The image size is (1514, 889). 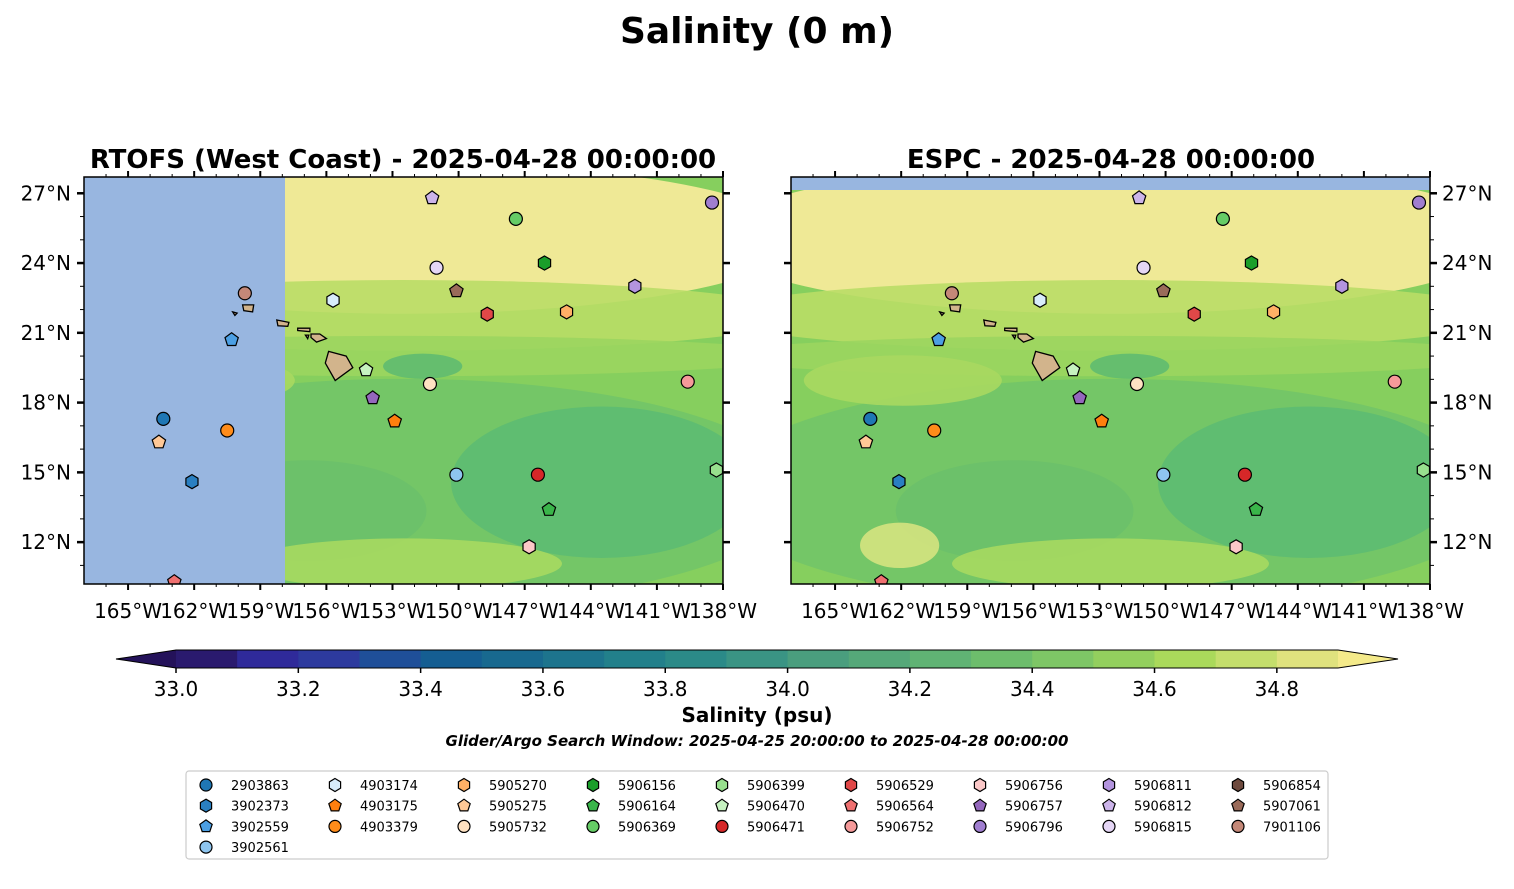 I want to click on legend-label: 5906164, so click(x=647, y=807).